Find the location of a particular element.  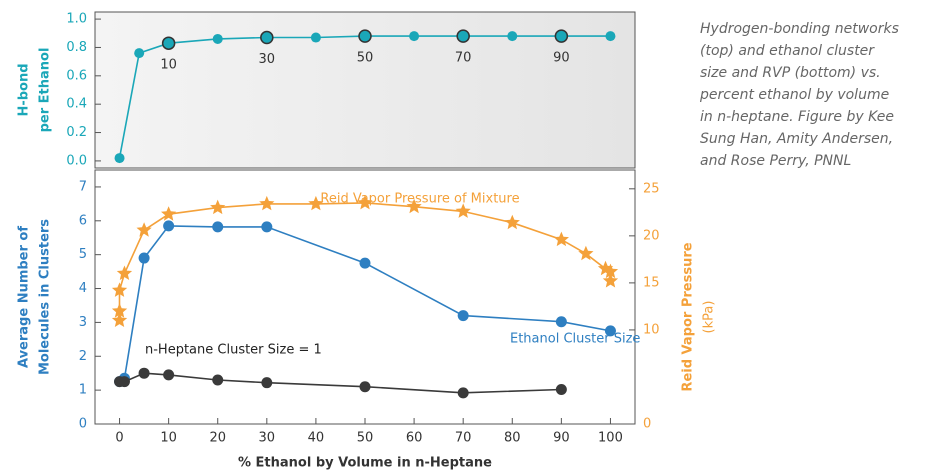

y-axis-label: per Ethanol is located at coordinates (45, 90).